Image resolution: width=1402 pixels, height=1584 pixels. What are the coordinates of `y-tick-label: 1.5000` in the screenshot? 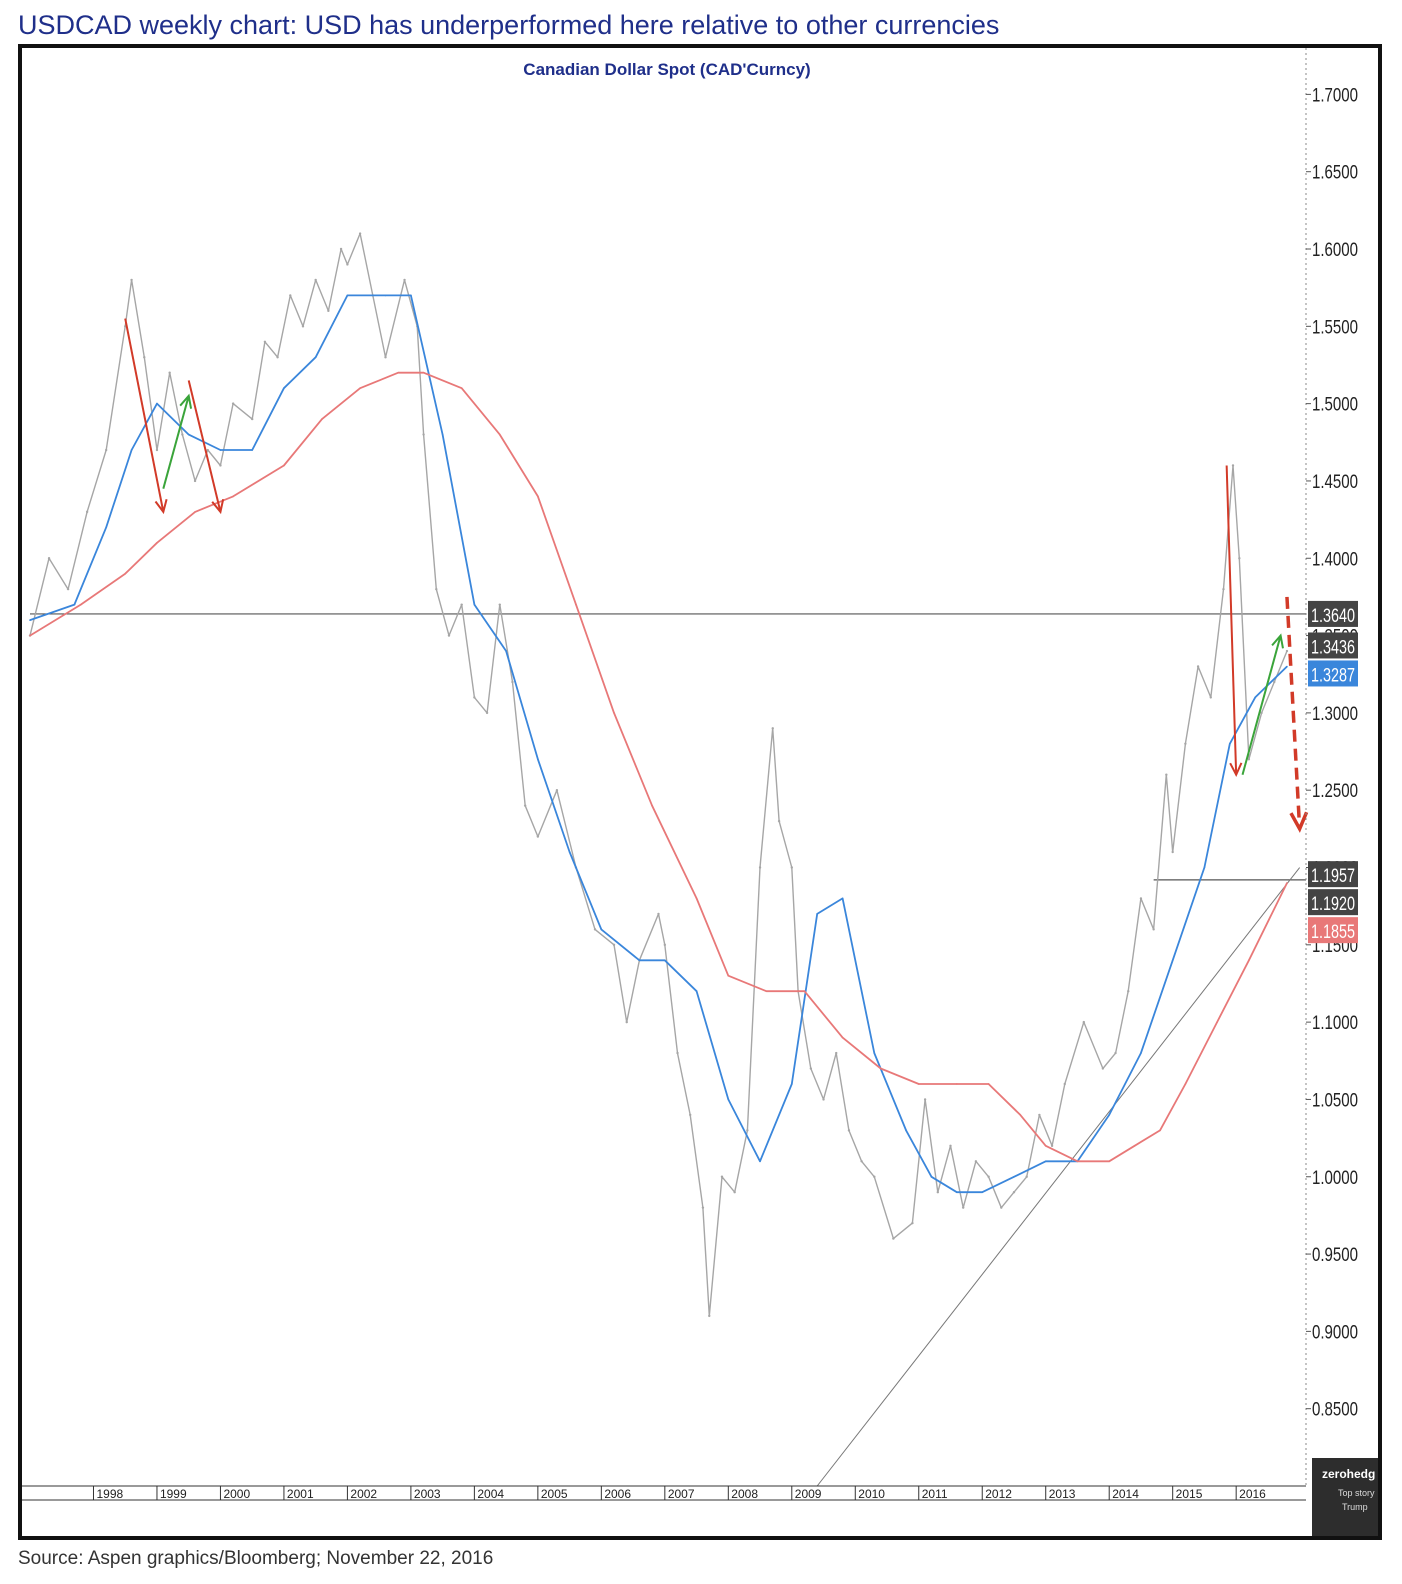 It's located at (1335, 405).